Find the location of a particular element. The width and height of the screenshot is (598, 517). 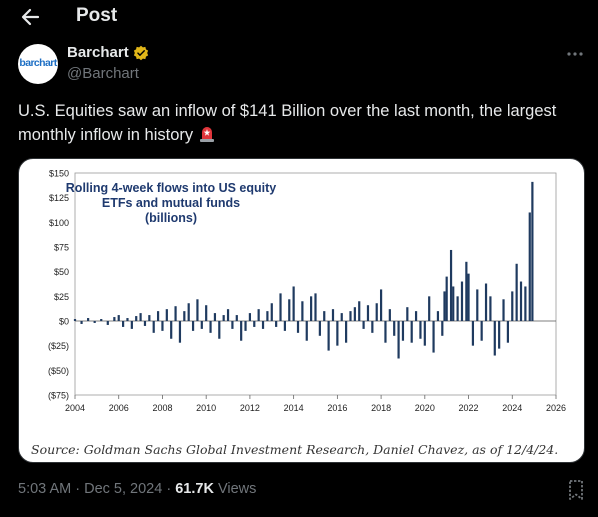

y-tick-label: $0 is located at coordinates (64, 322).